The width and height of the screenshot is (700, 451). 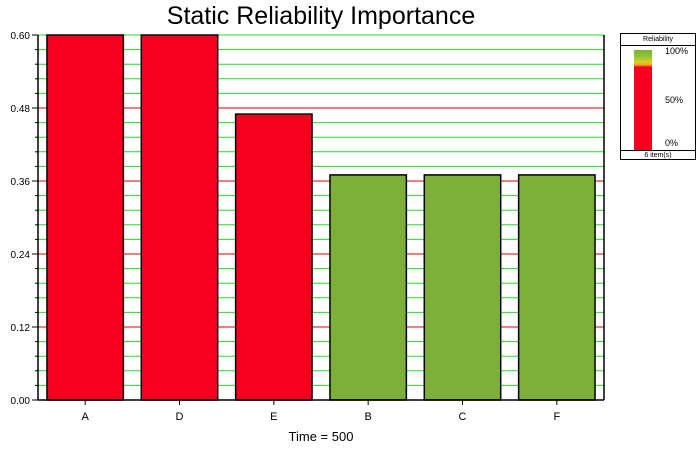 What do you see at coordinates (179, 217) in the screenshot?
I see `bar-d` at bounding box center [179, 217].